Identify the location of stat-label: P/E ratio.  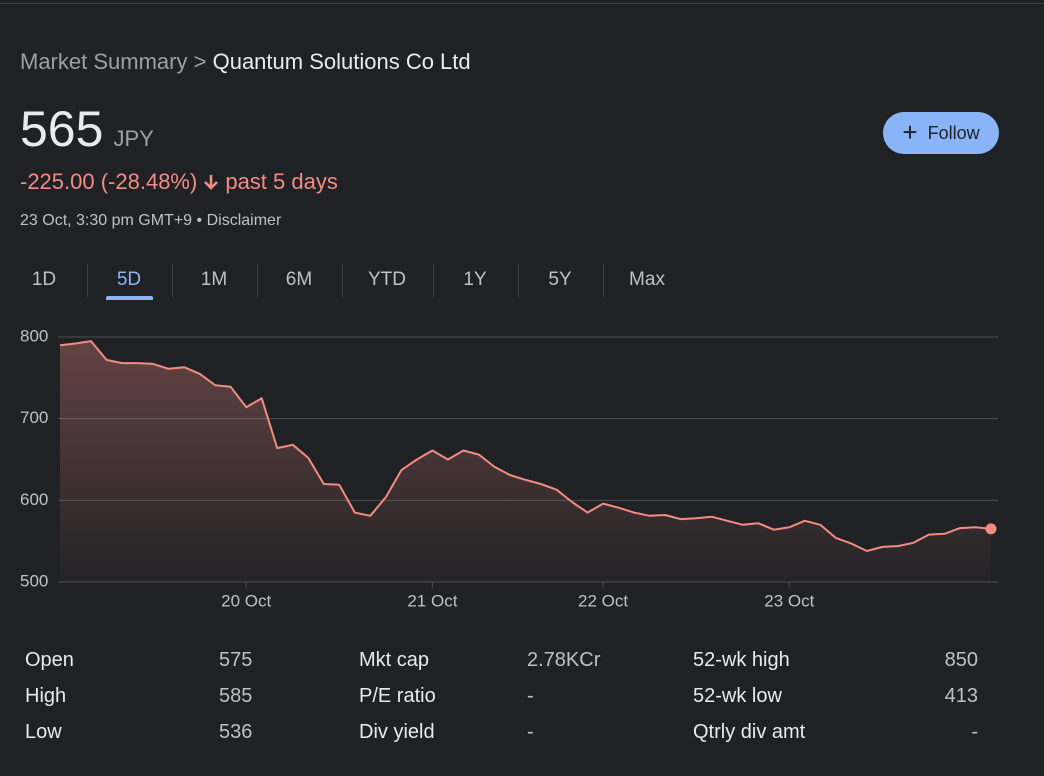
(397, 696).